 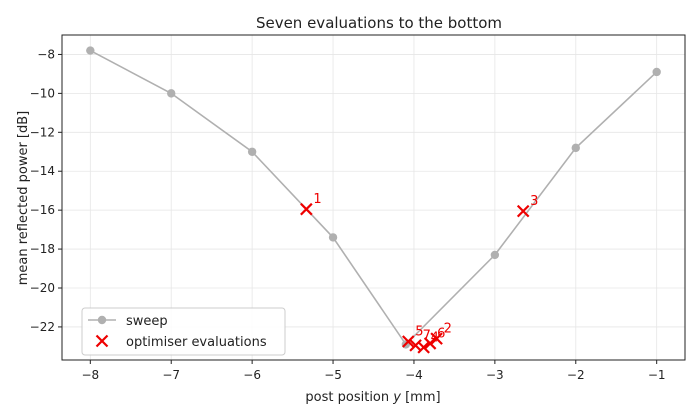 What do you see at coordinates (102, 320) in the screenshot?
I see `legend-sweep-marker` at bounding box center [102, 320].